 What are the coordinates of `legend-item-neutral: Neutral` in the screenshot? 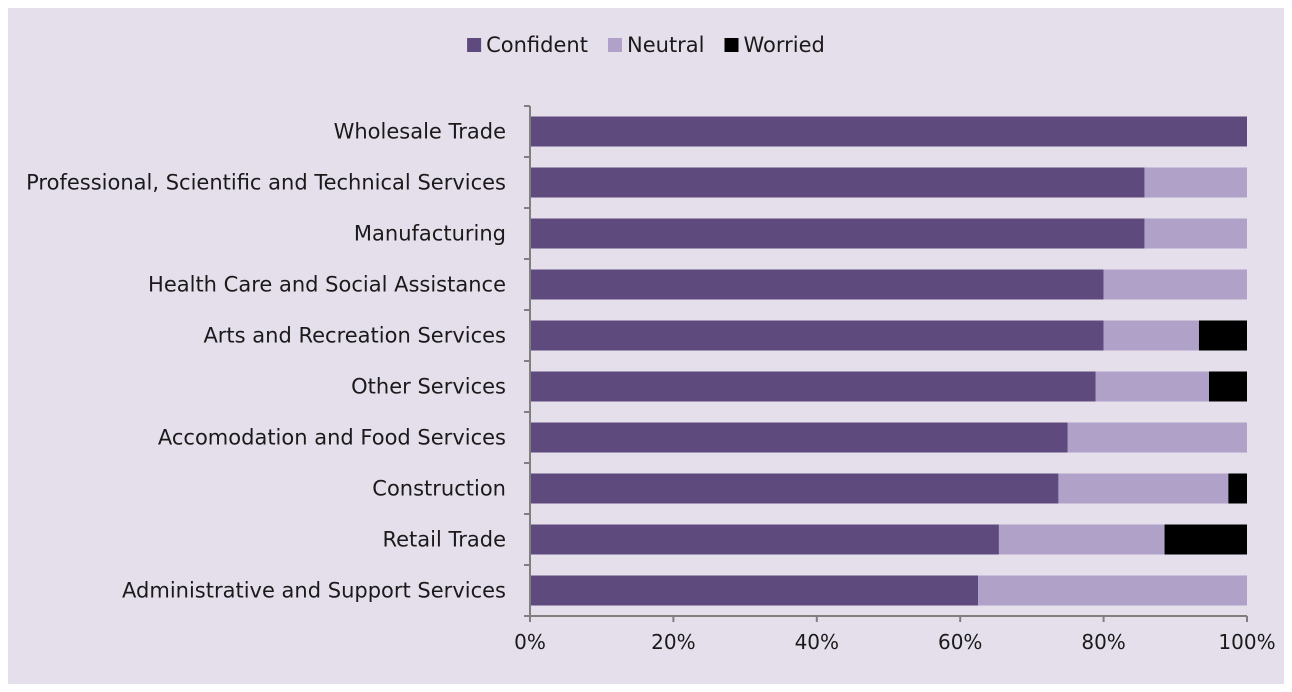 It's located at (656, 45).